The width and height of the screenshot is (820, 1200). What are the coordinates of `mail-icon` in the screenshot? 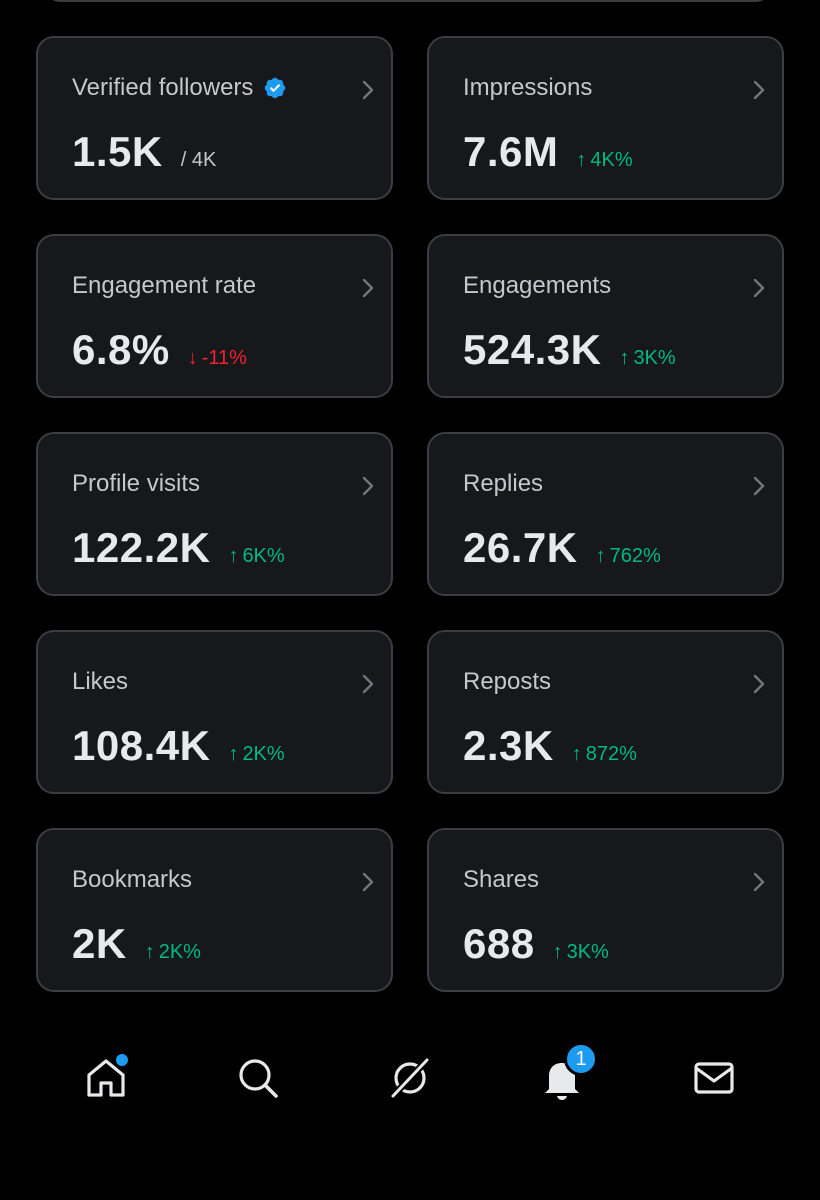 It's located at (714, 1078).